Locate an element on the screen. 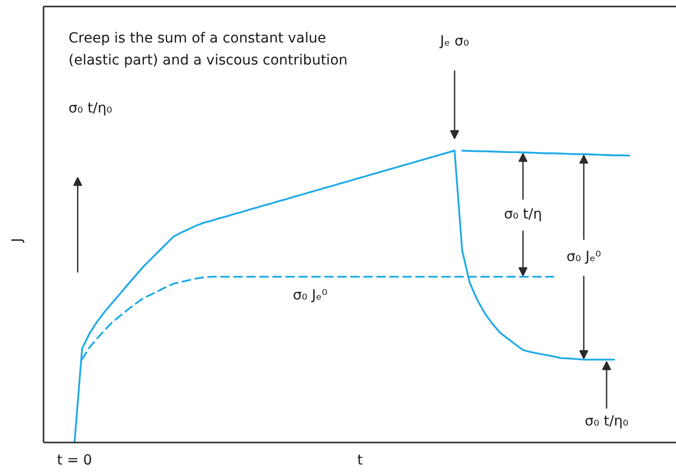 This screenshot has height=473, width=676. y-axis-title: J is located at coordinates (18, 241).